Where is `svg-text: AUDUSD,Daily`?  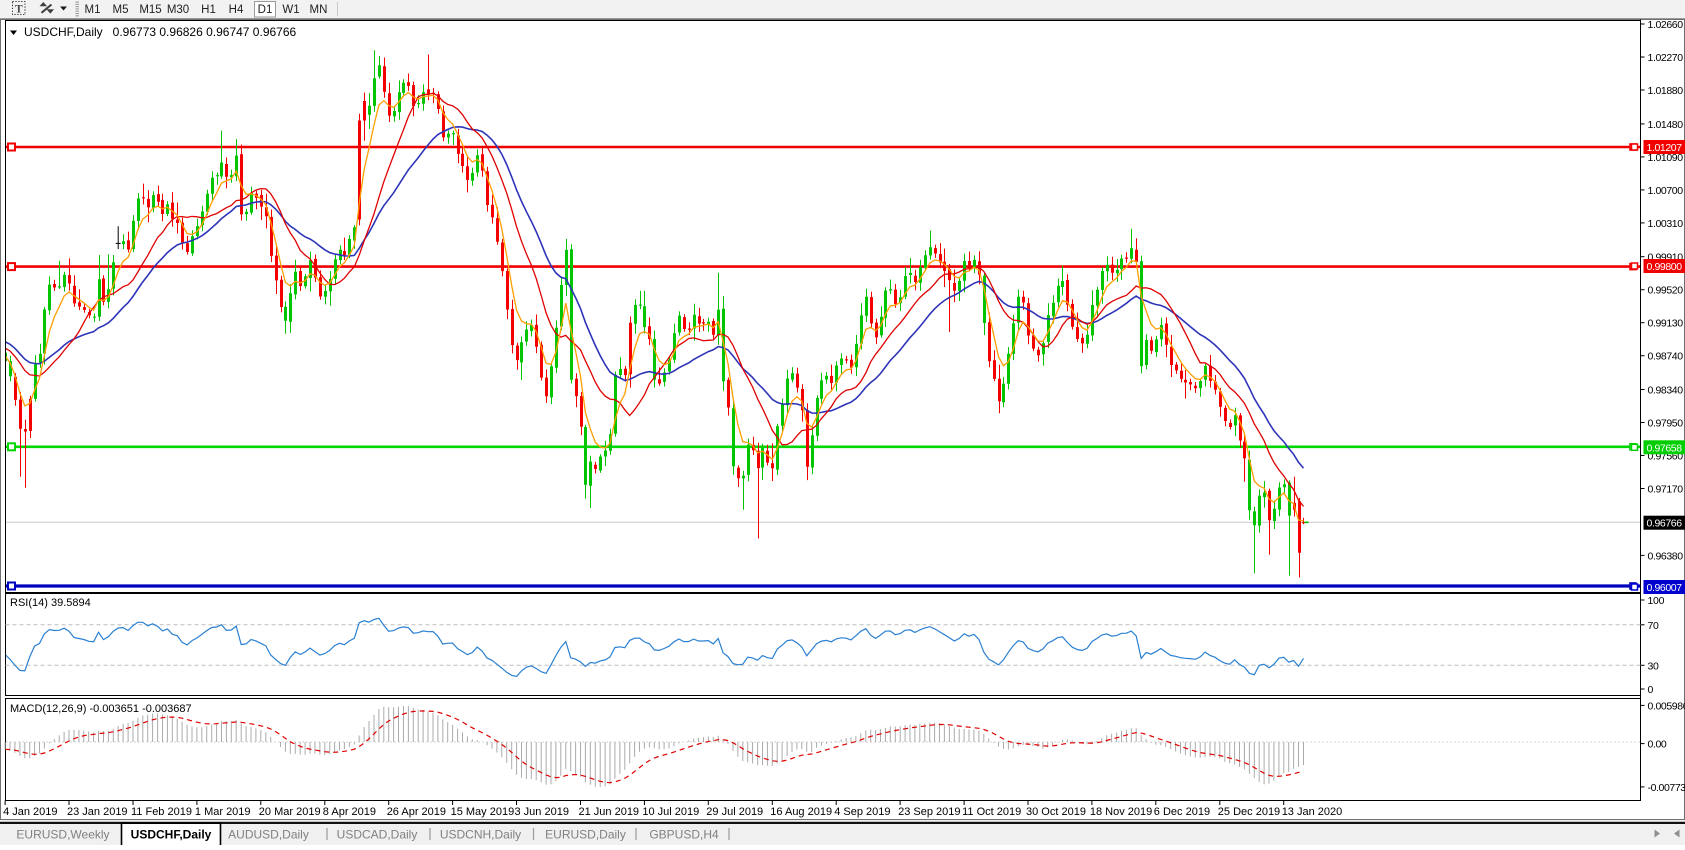 svg-text: AUDUSD,Daily is located at coordinates (268, 835).